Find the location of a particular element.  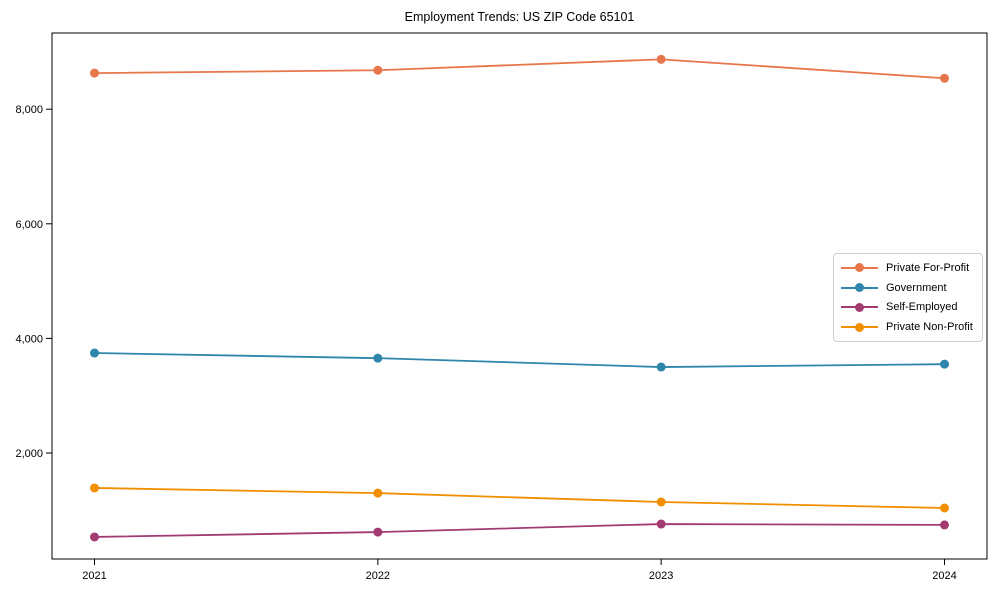

series-line-government is located at coordinates (519, 360).